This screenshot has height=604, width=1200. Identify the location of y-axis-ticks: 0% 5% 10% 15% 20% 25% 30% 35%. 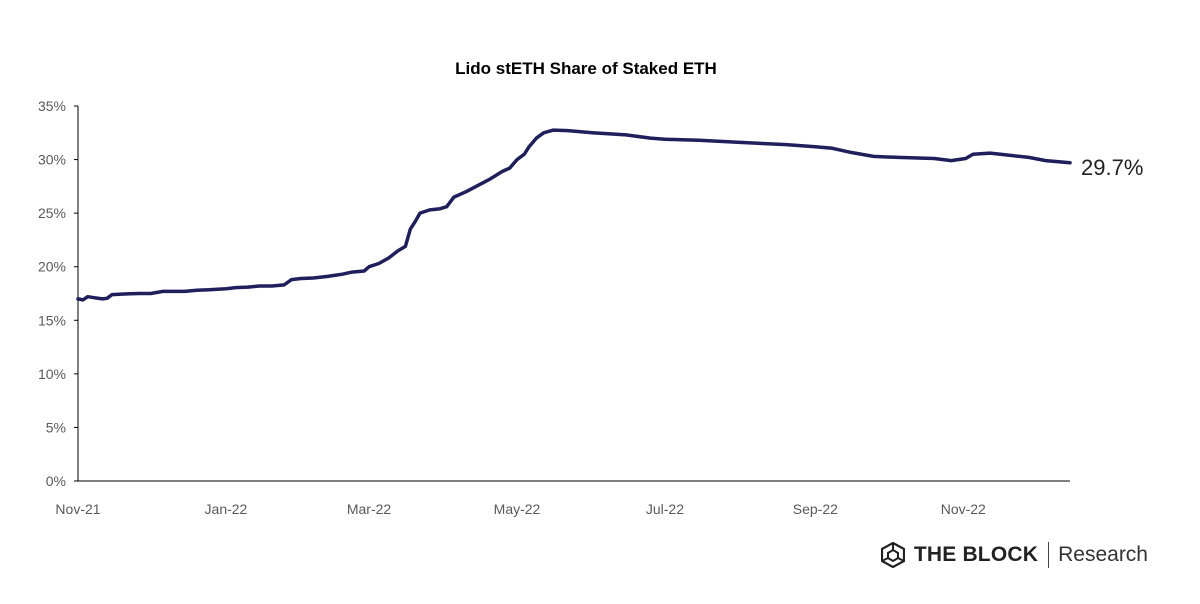
(58, 293).